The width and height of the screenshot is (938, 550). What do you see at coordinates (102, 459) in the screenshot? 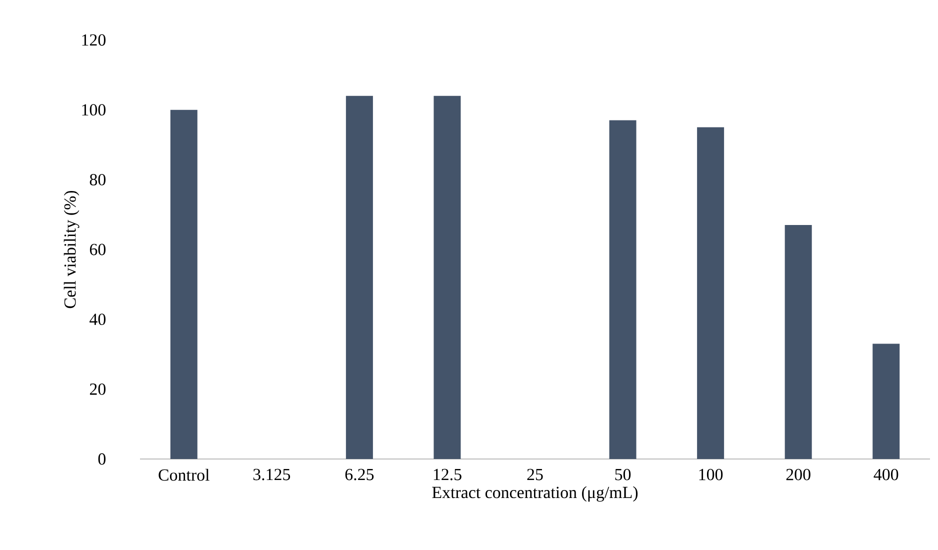
I see `y-tick-label: 0` at bounding box center [102, 459].